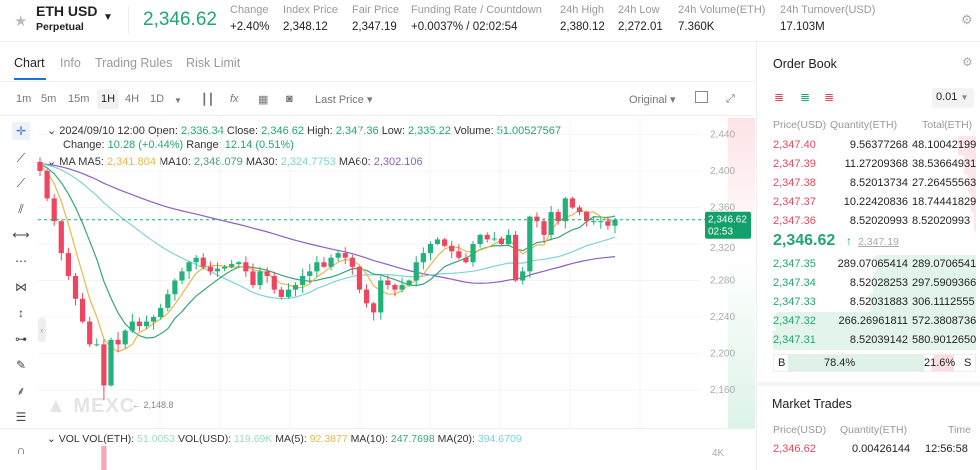  What do you see at coordinates (967, 19) in the screenshot?
I see `settings-sliders-icon: ⚙` at bounding box center [967, 19].